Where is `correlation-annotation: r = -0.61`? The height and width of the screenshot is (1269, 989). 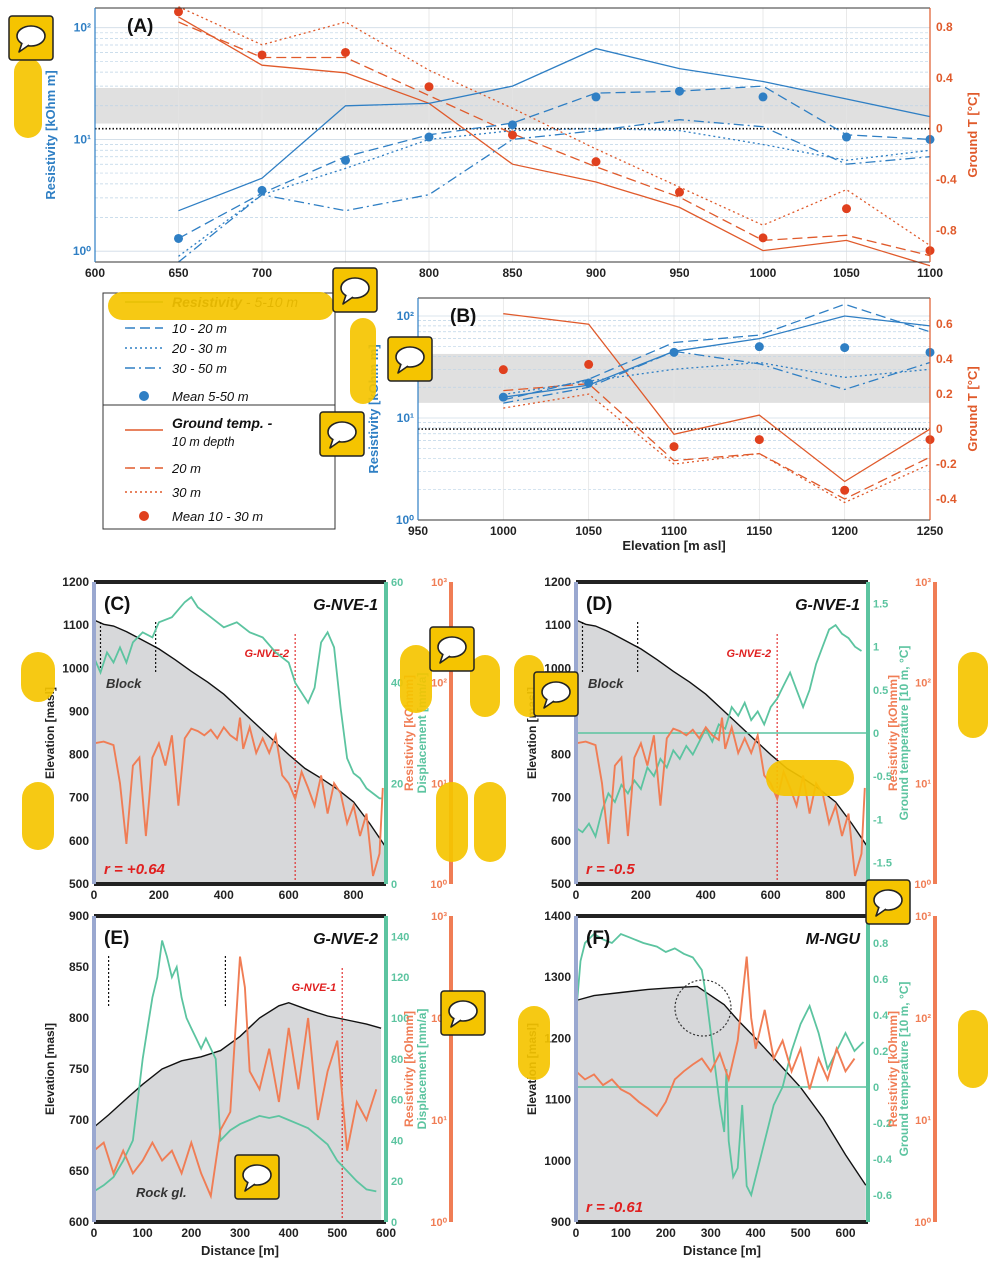
correlation-annotation: r = -0.61 is located at coordinates (614, 1207).